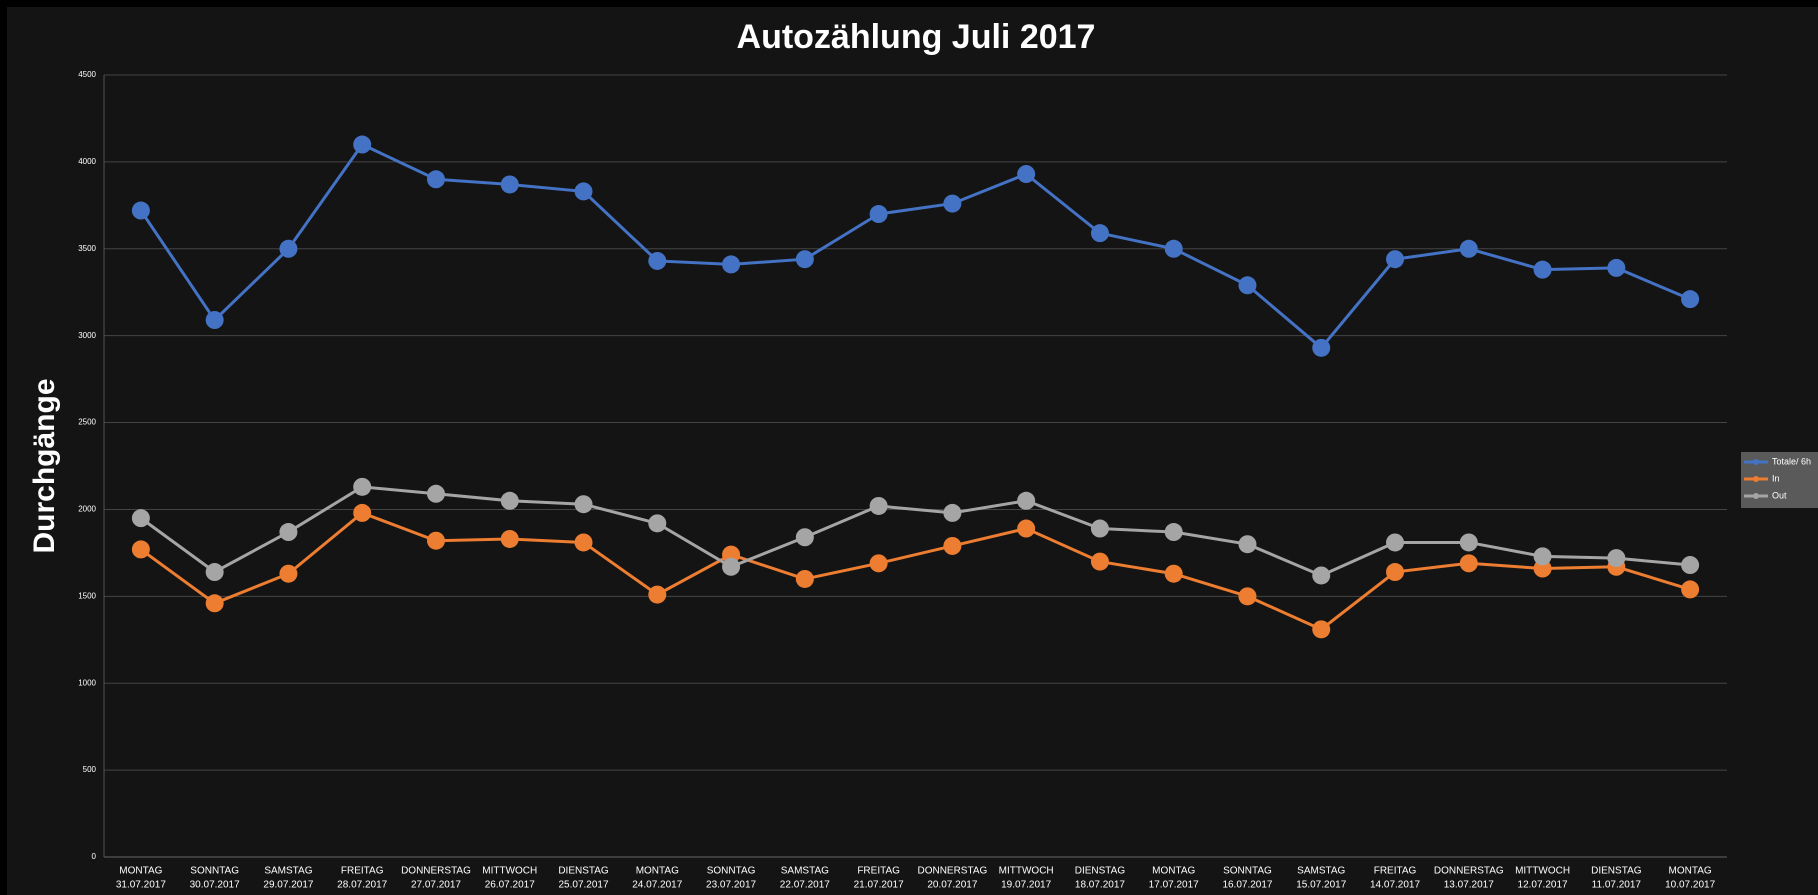  What do you see at coordinates (1543, 885) in the screenshot?
I see `x-tick-label: 12.07.2017` at bounding box center [1543, 885].